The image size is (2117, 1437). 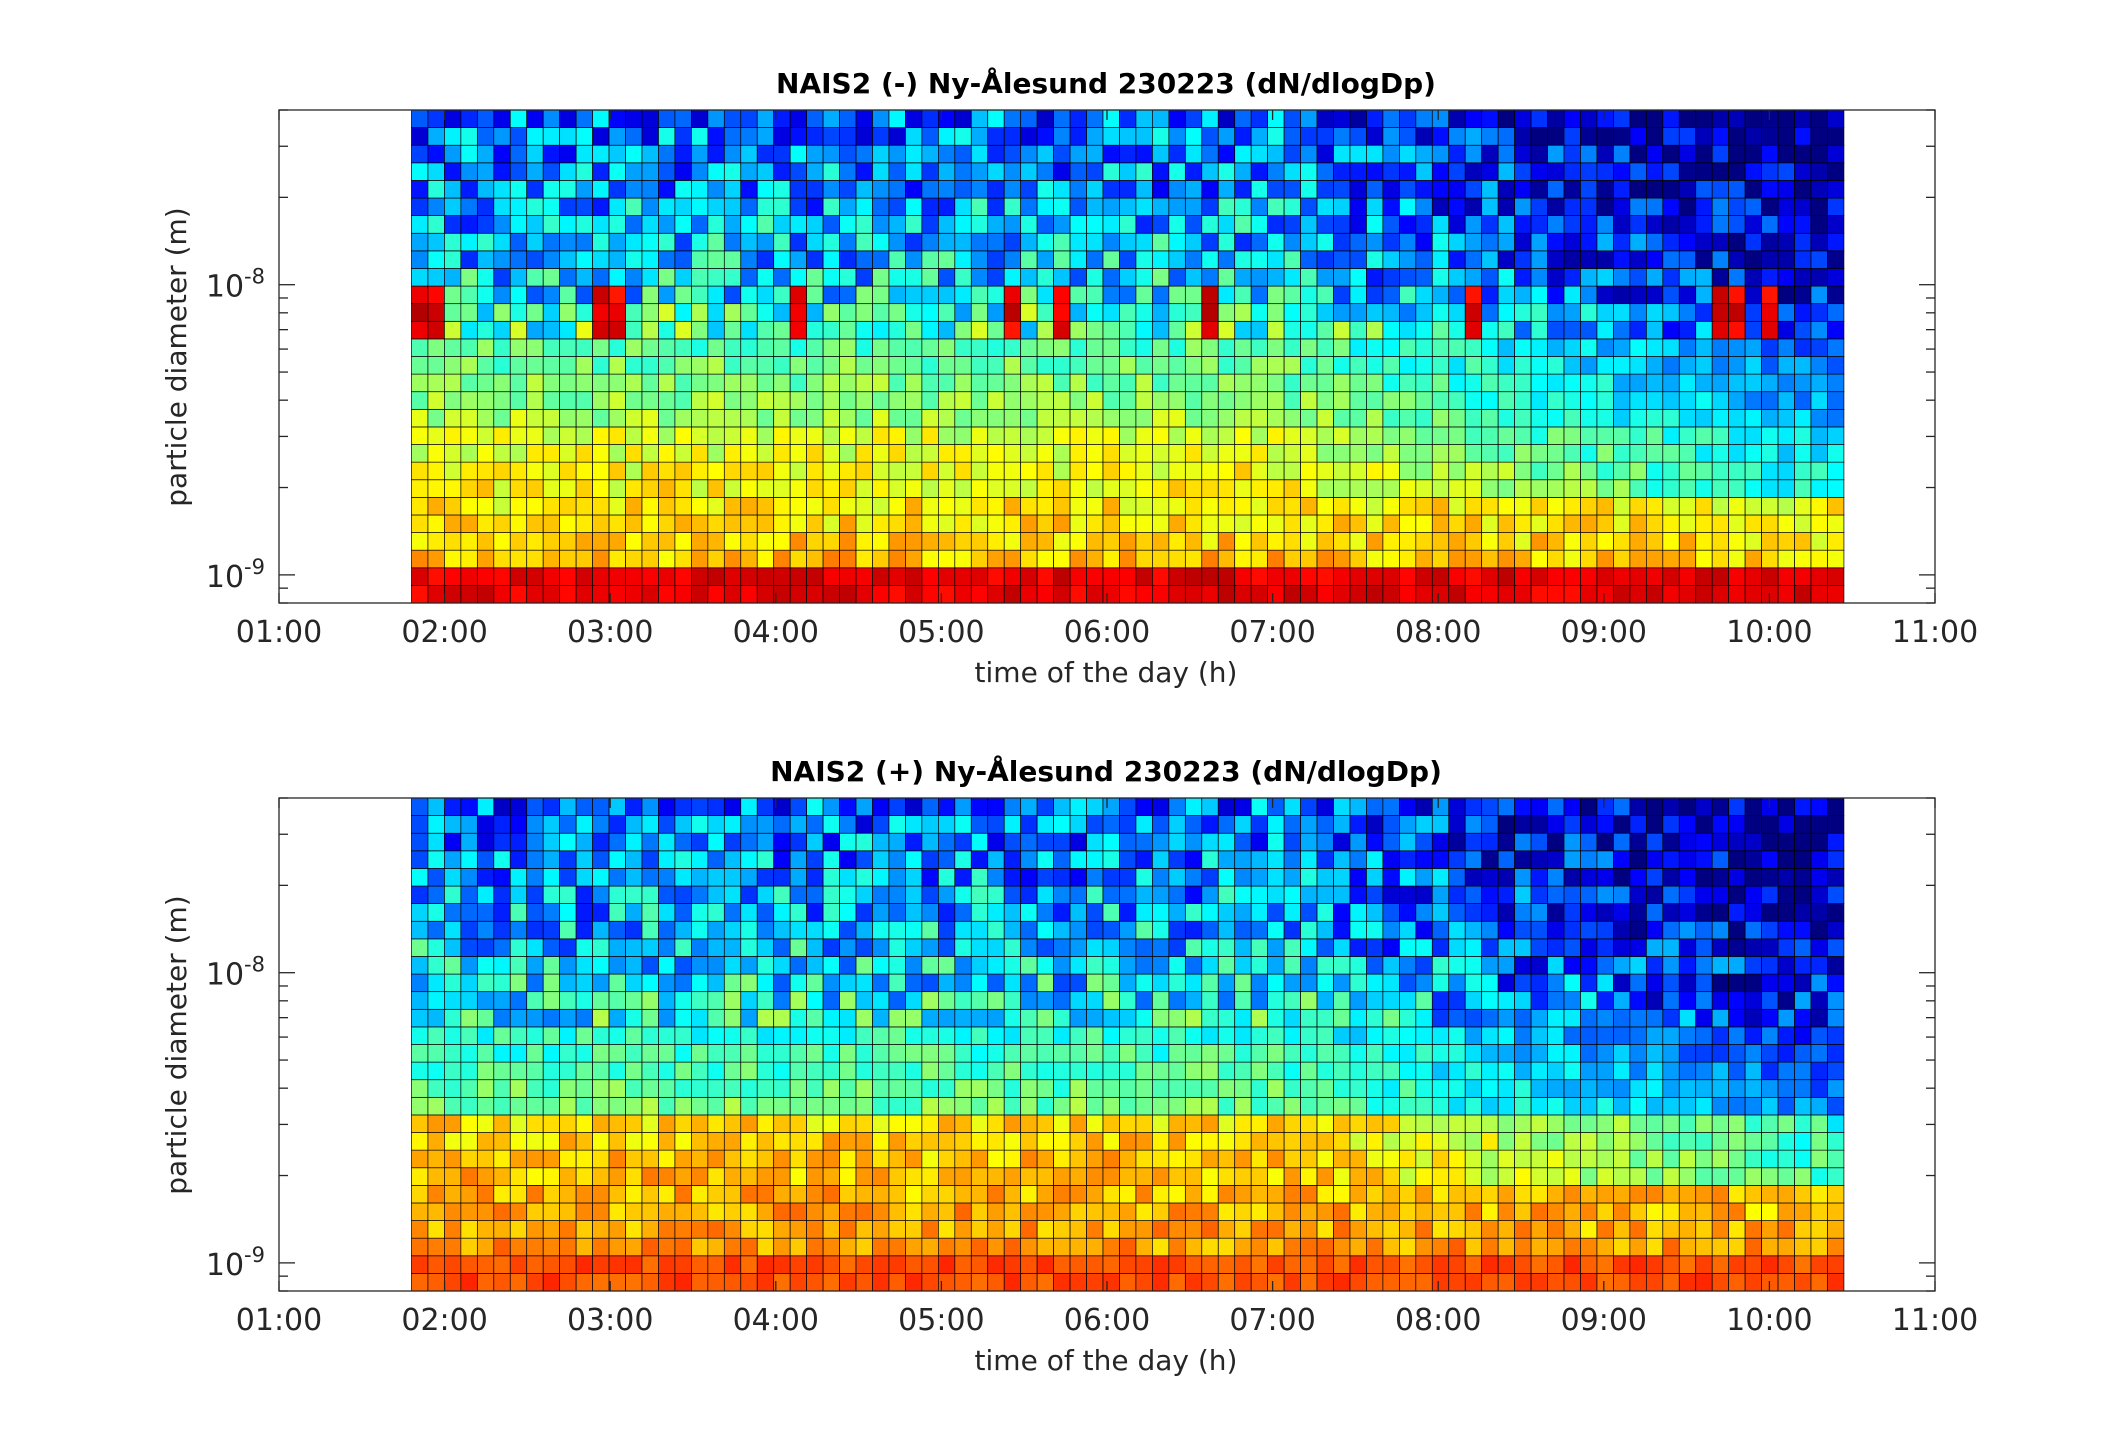 I want to click on x-tick-label: 09:00, so click(x=1604, y=632).